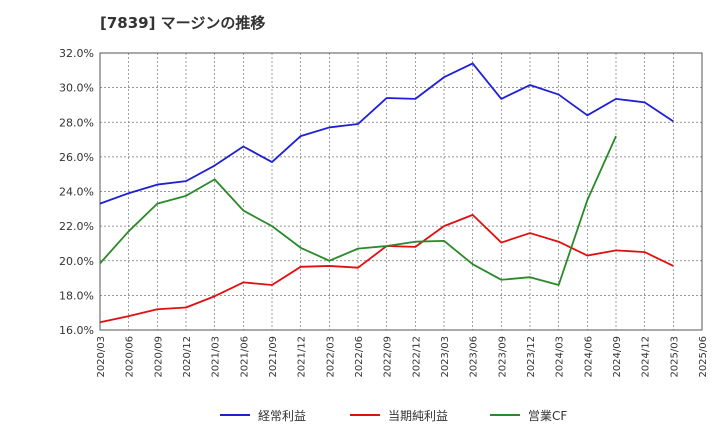 The height and width of the screenshot is (440, 720). What do you see at coordinates (244, 357) in the screenshot?
I see `x-tick-label: 2021/06` at bounding box center [244, 357].